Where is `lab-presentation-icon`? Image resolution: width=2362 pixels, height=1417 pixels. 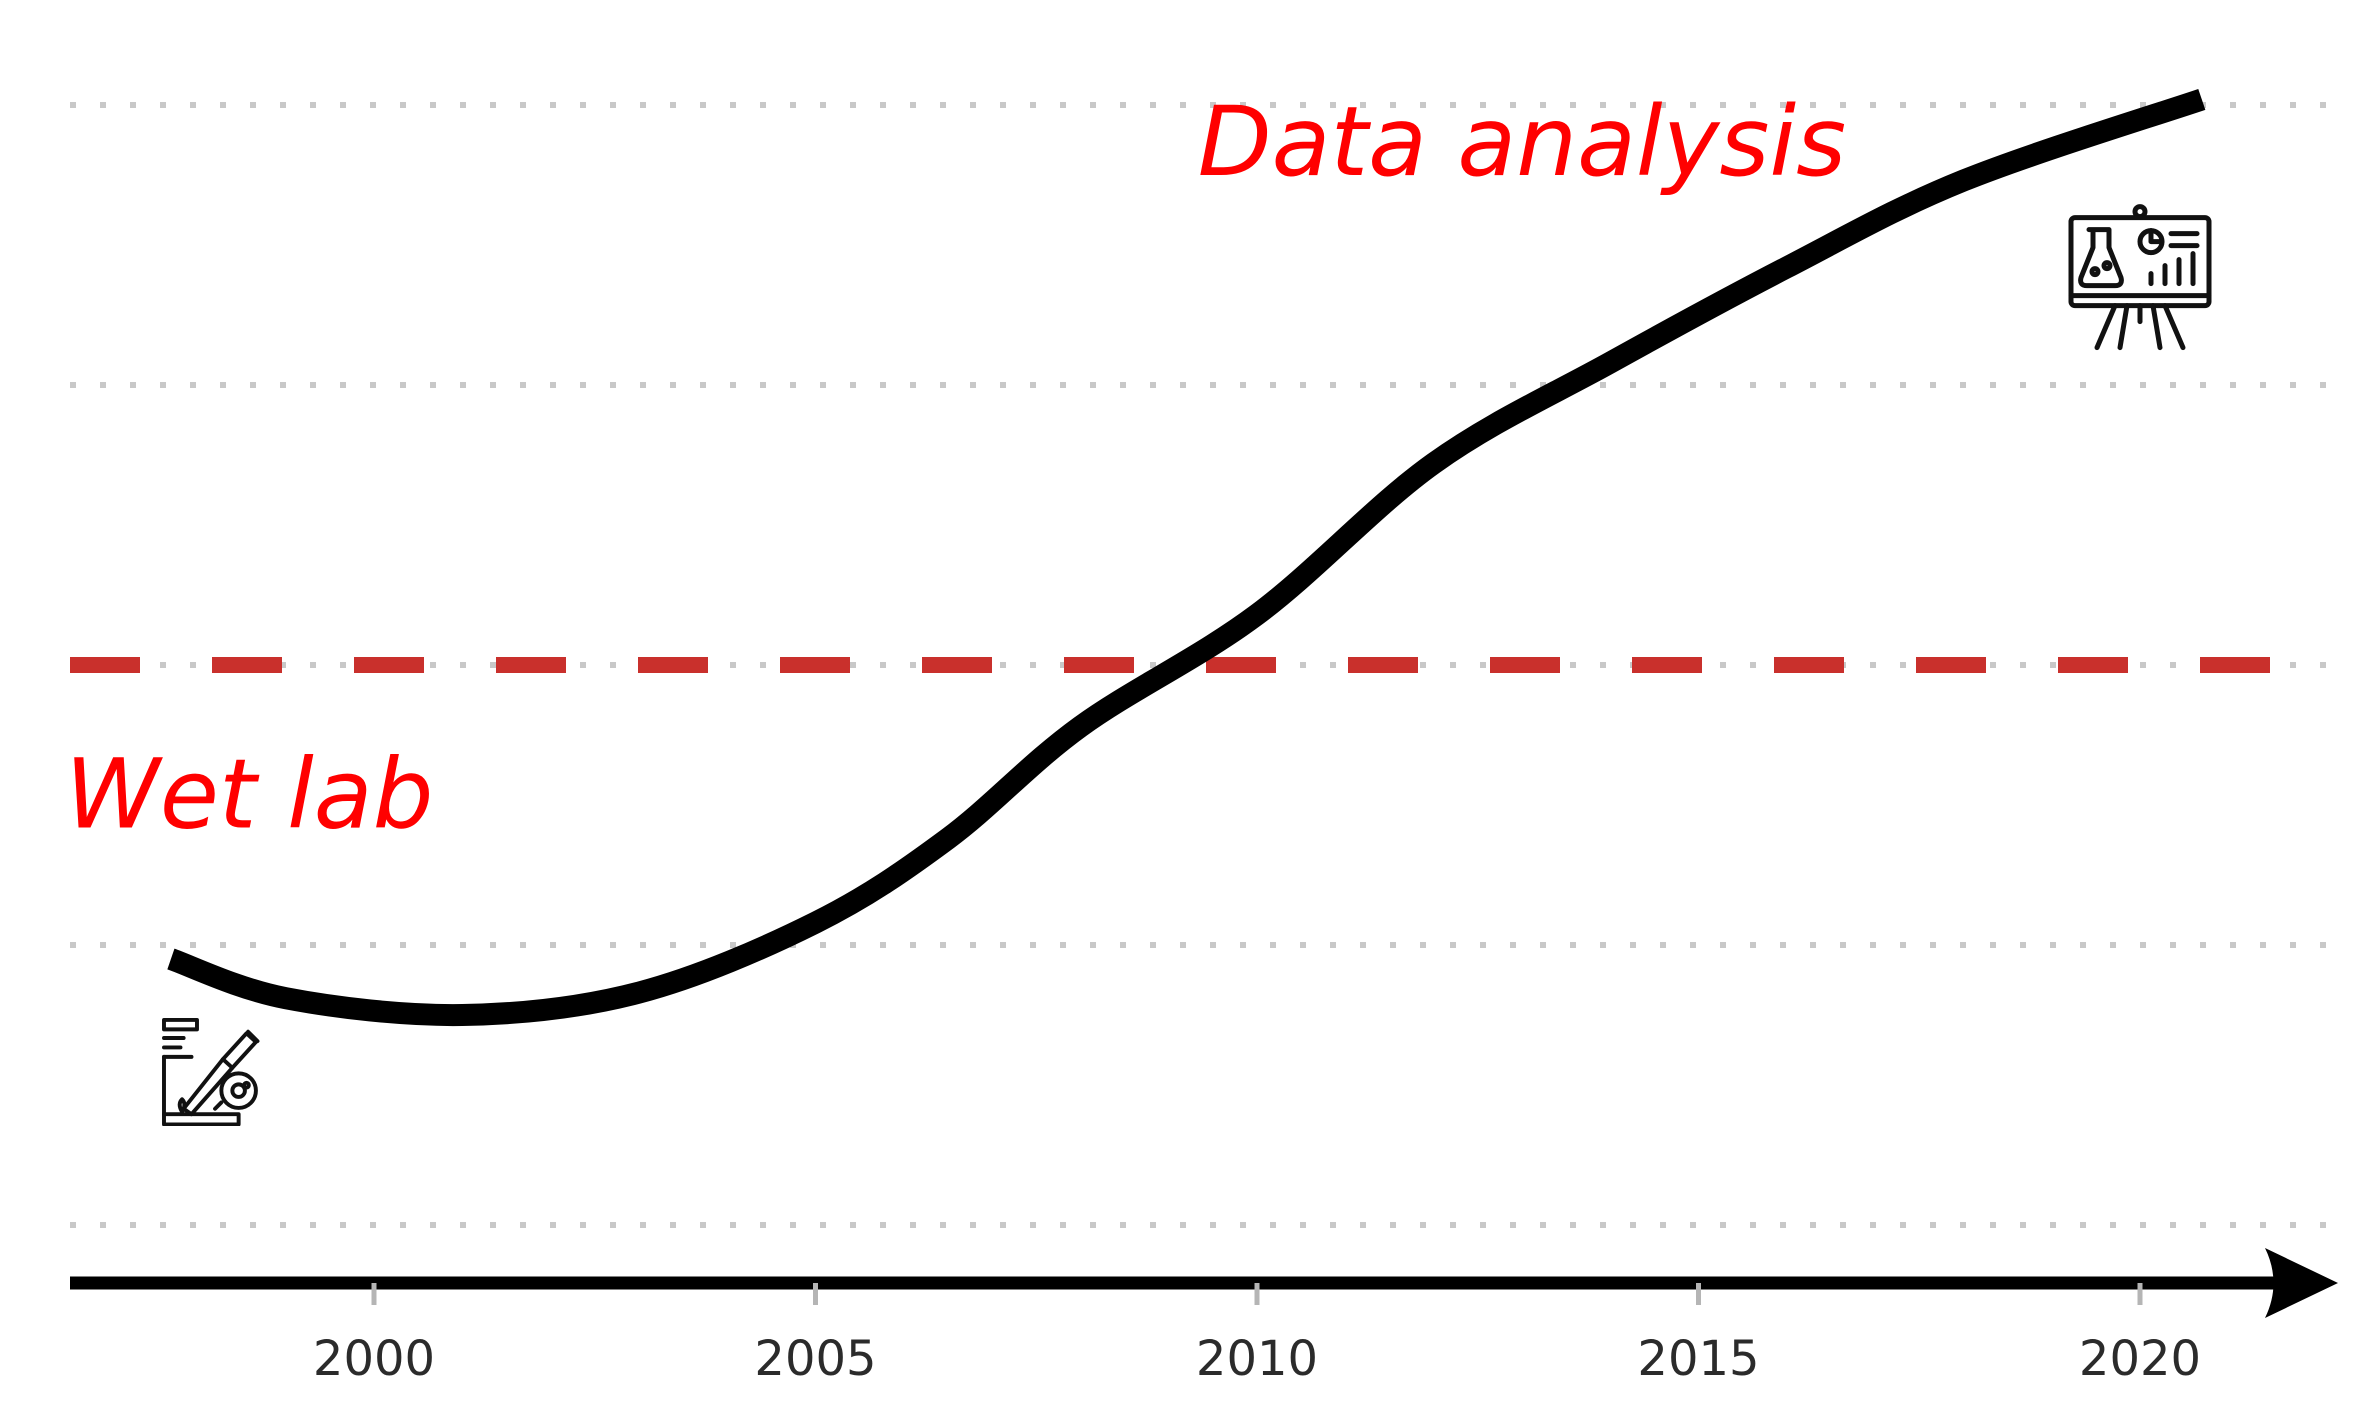
lab-presentation-icon is located at coordinates (2140, 277).